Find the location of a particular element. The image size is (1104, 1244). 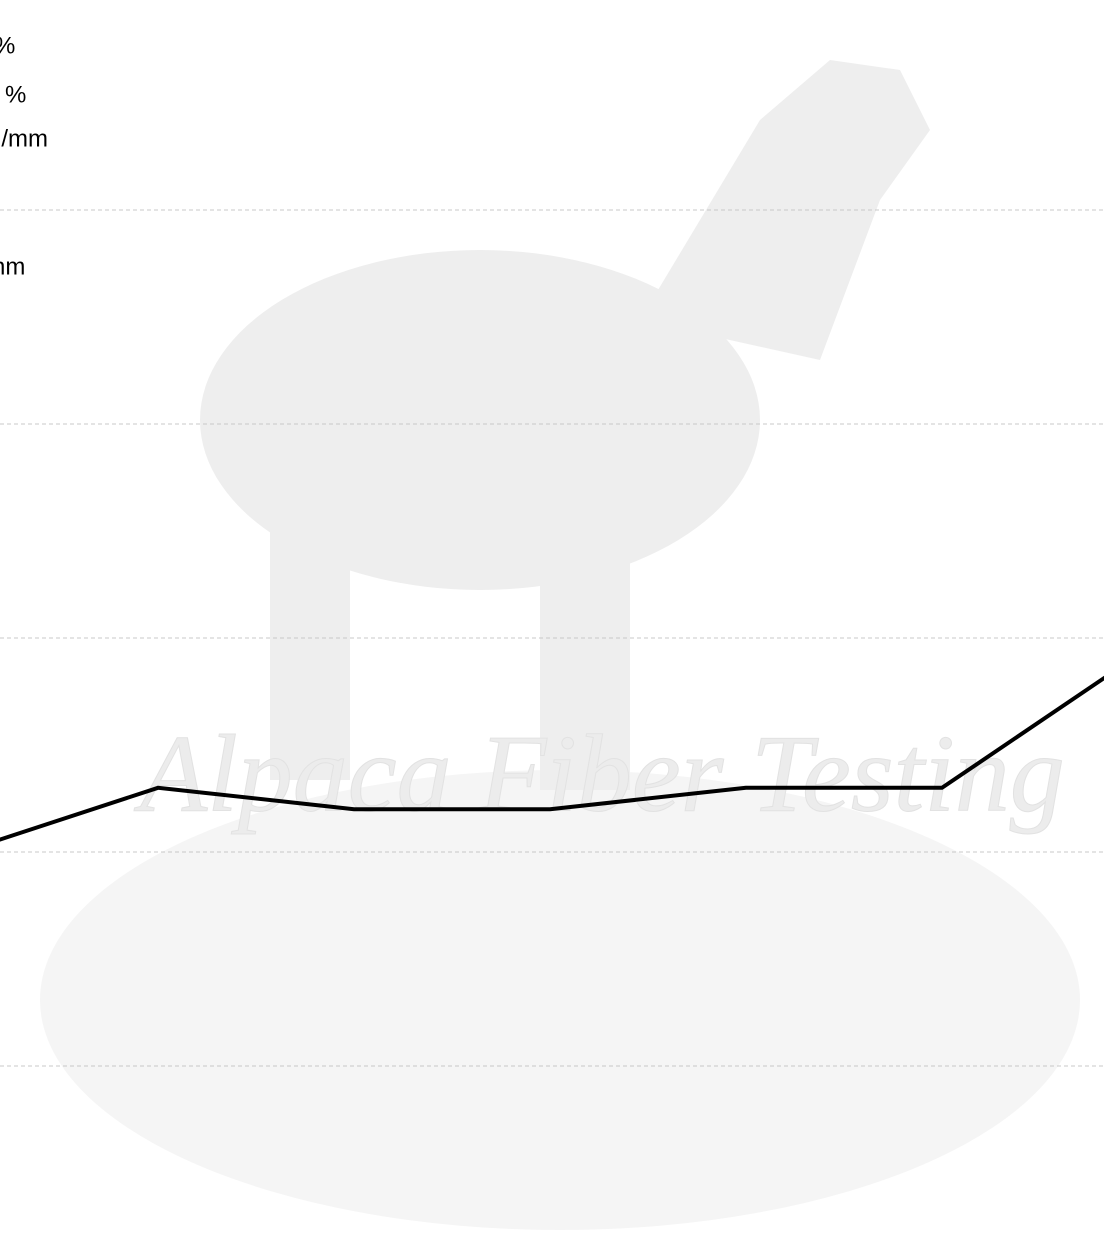

annotation: g/mm is located at coordinates (24, 138).